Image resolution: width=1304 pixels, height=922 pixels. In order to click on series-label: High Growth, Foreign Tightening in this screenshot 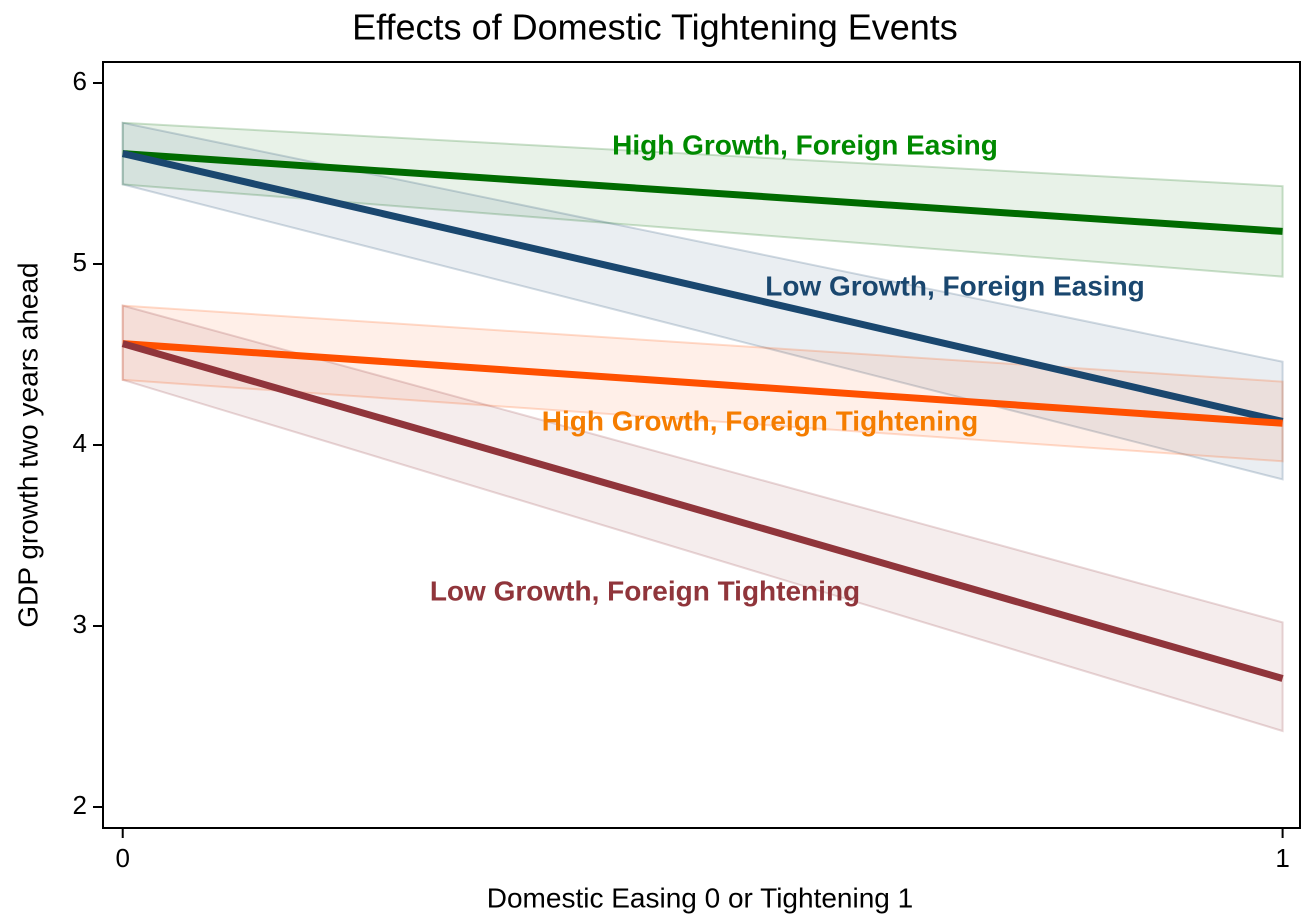, I will do `click(760, 420)`.